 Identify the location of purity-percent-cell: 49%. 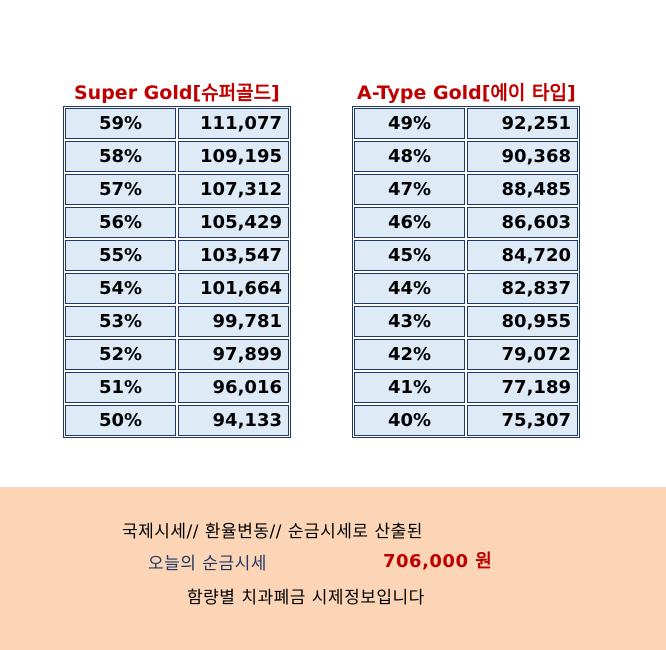
(409, 123).